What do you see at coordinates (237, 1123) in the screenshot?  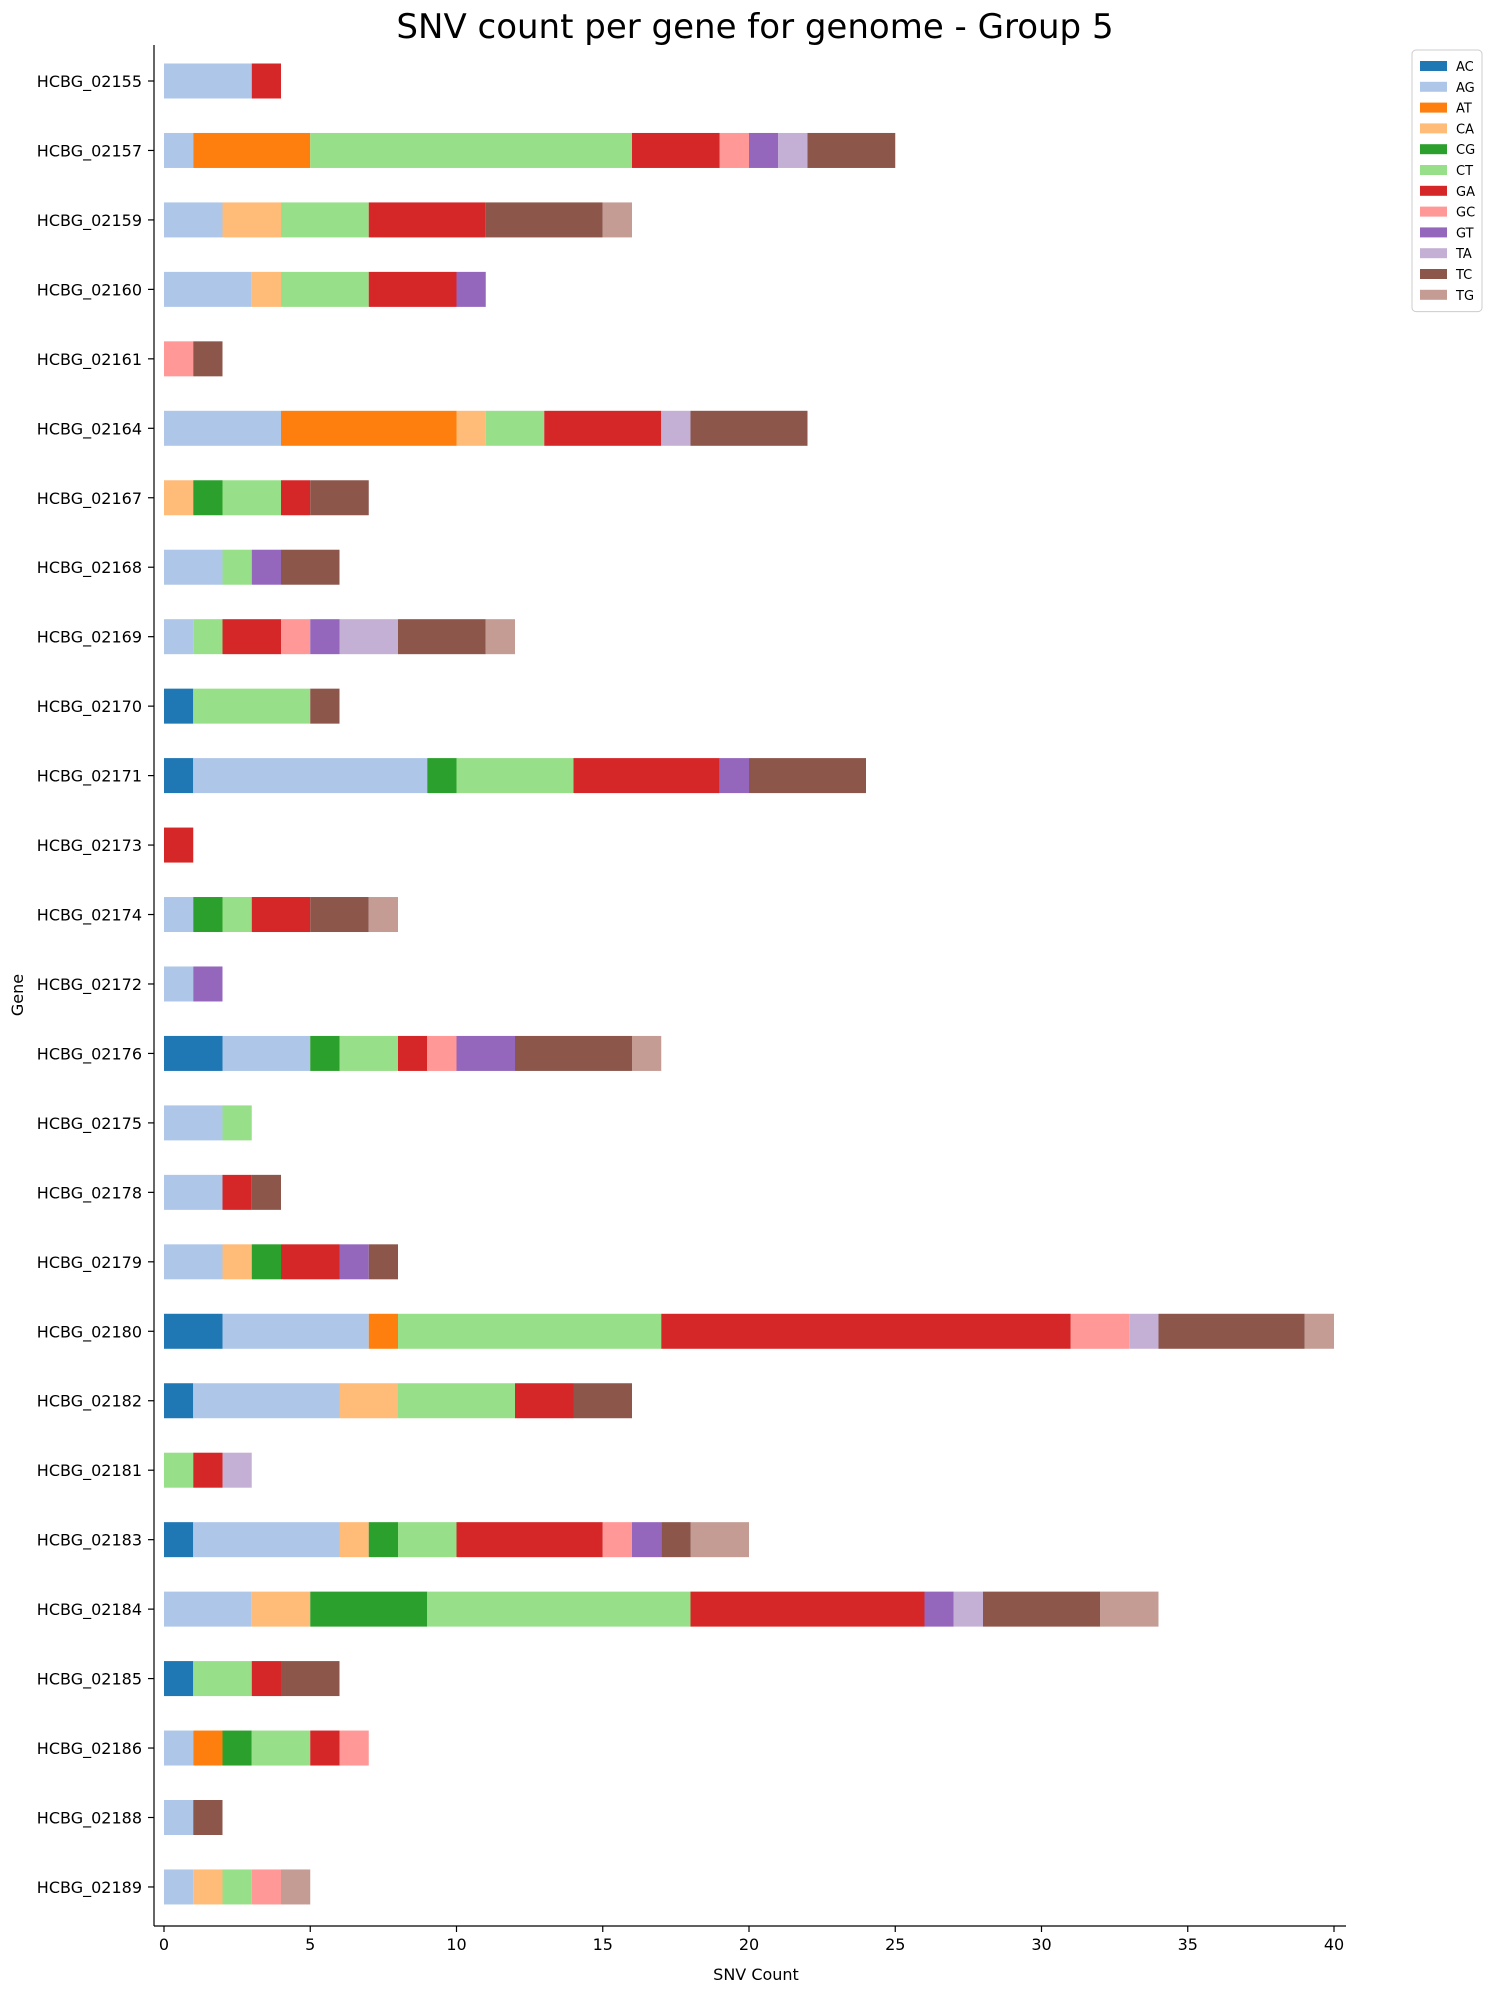 I see `bar-hcbg_02175-ct` at bounding box center [237, 1123].